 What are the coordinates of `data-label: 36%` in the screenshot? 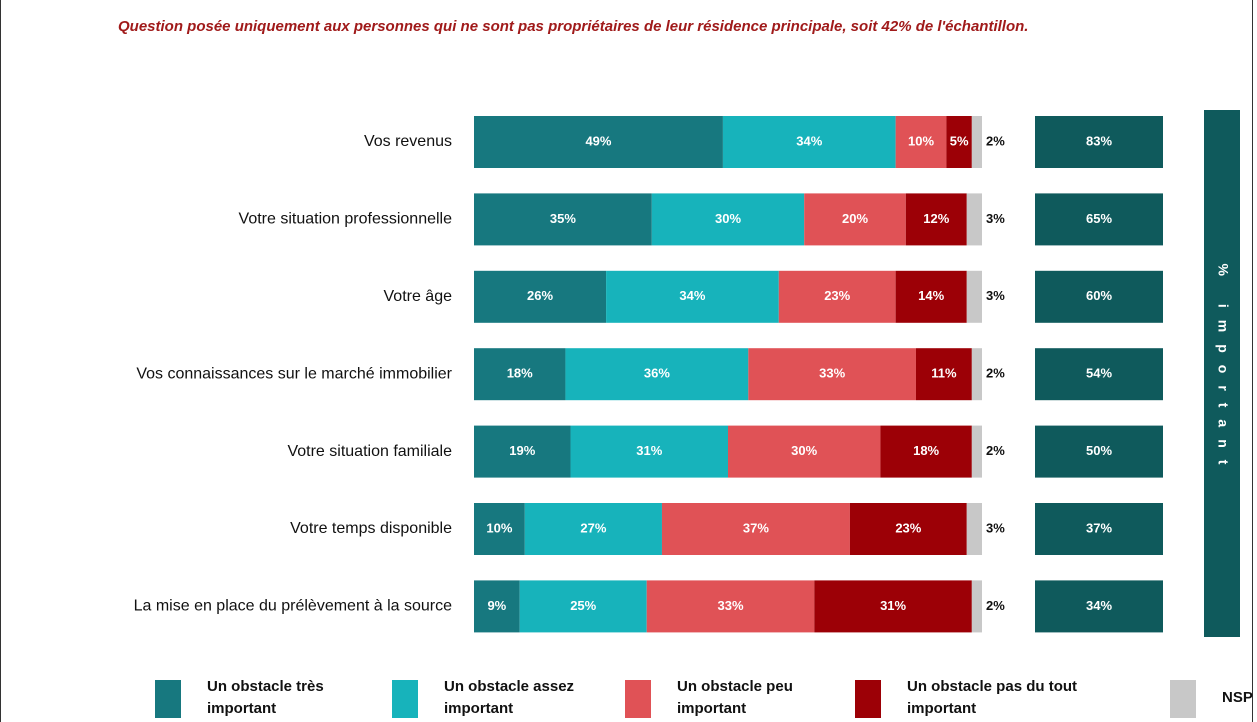 It's located at (657, 373).